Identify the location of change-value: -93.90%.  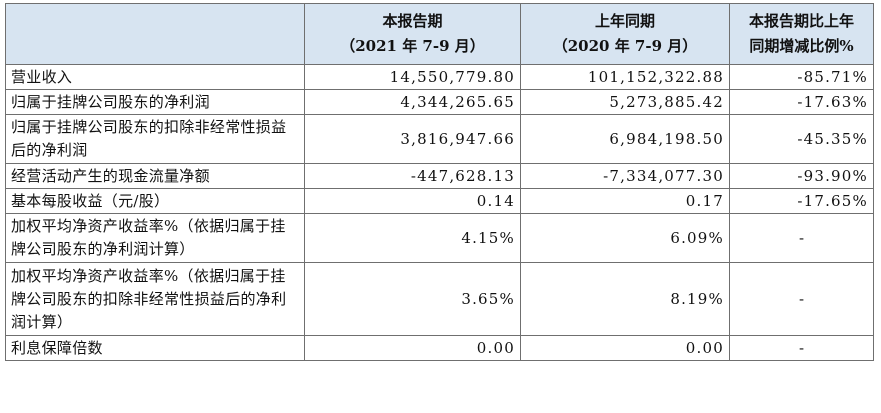
(801, 176).